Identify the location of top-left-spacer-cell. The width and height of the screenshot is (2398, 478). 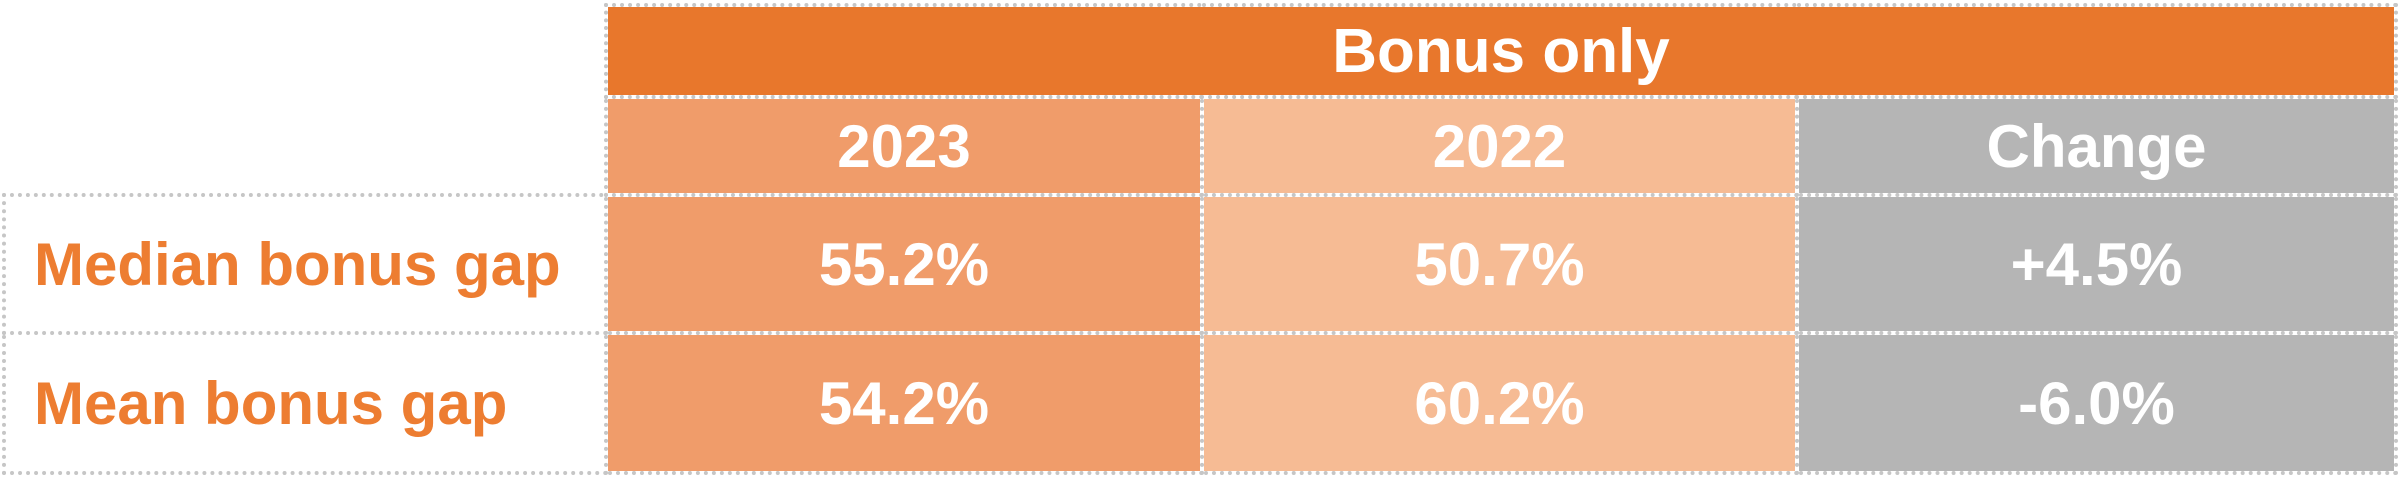
(305, 100).